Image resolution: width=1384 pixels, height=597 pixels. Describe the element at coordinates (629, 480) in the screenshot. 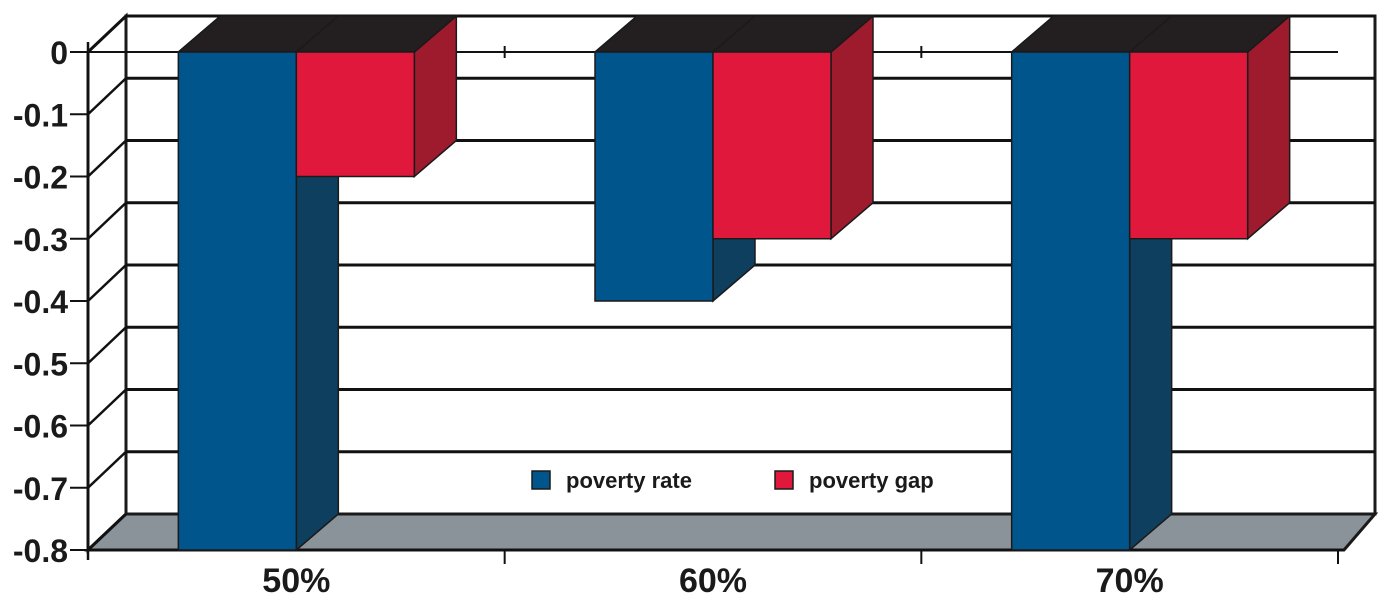

I see `legend-label: poverty rate` at that location.